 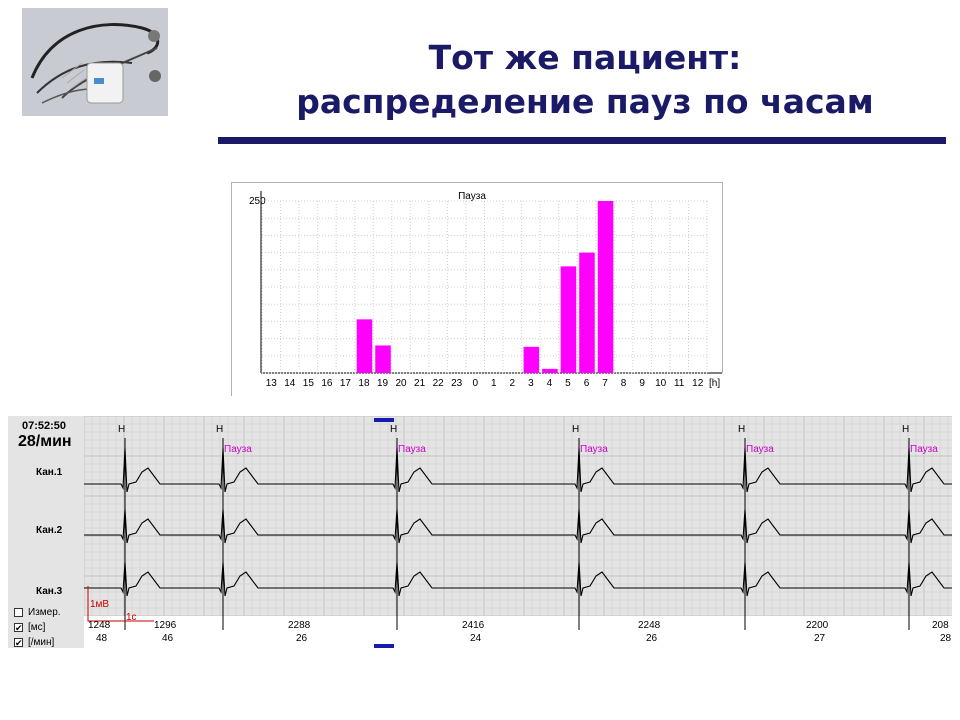 I want to click on ms-checkbox: ✔, so click(x=18, y=628).